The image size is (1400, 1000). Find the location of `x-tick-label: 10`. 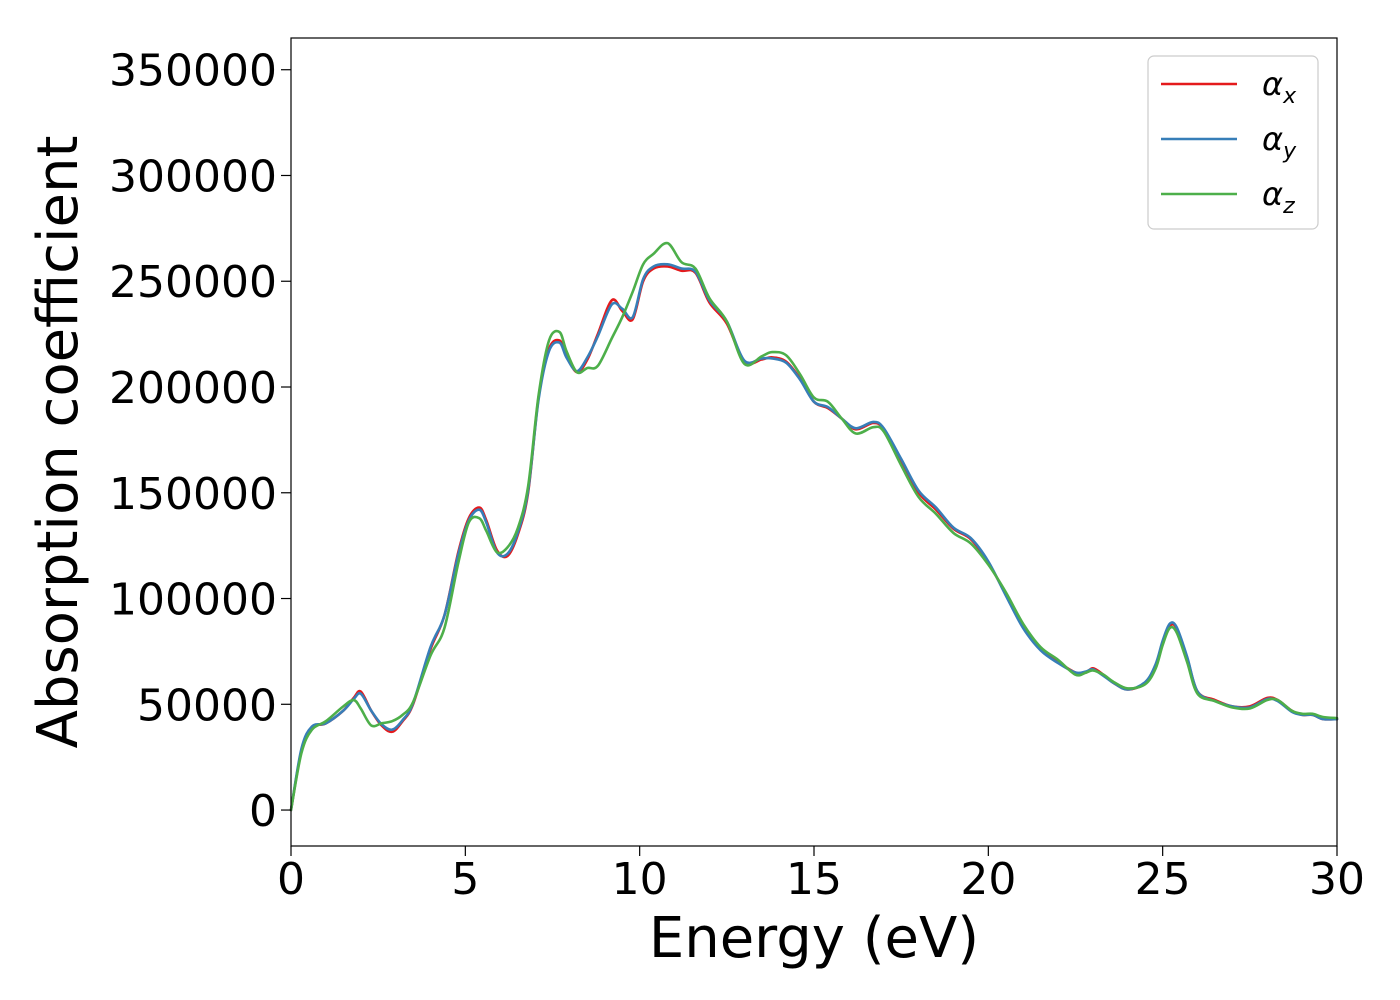

x-tick-label: 10 is located at coordinates (640, 879).